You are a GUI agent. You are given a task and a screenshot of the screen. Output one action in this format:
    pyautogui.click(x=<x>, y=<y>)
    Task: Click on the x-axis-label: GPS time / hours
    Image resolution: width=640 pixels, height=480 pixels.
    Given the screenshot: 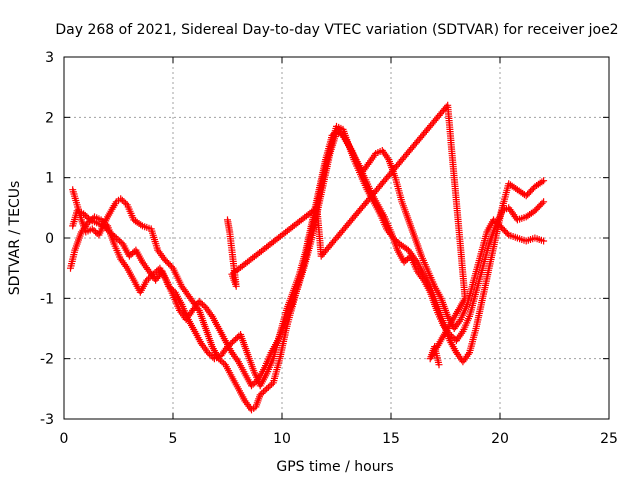 What is the action you would take?
    pyautogui.click(x=334, y=467)
    